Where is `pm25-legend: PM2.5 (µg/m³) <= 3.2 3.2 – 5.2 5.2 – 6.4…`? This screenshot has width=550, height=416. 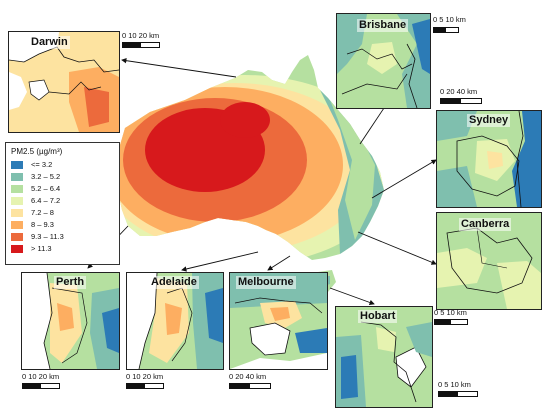 pm25-legend: PM2.5 (µg/m³) <= 3.2 3.2 – 5.2 5.2 – 6.4… is located at coordinates (62, 203).